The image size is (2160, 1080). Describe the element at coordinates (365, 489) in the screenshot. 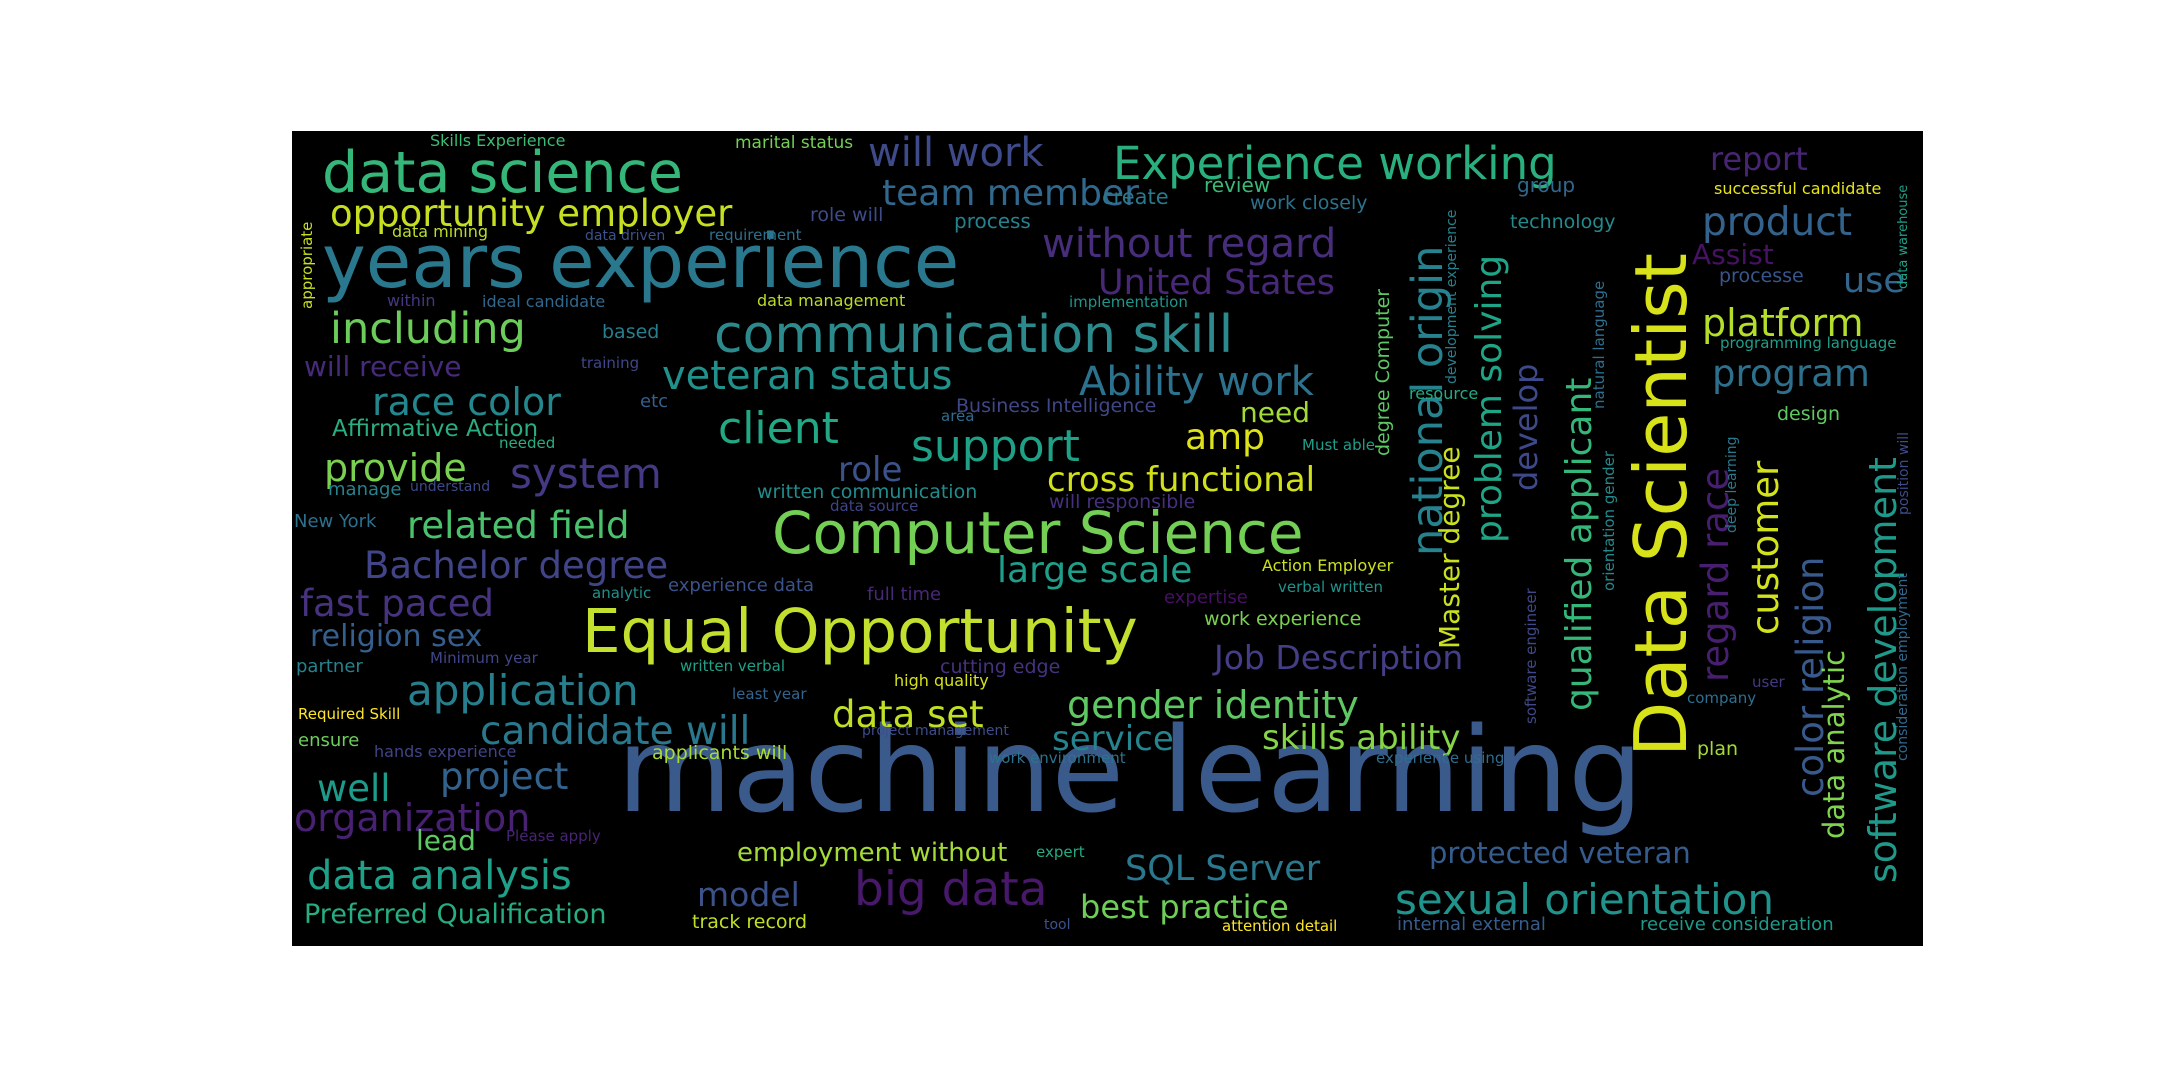

I see `word-manage: manage` at that location.